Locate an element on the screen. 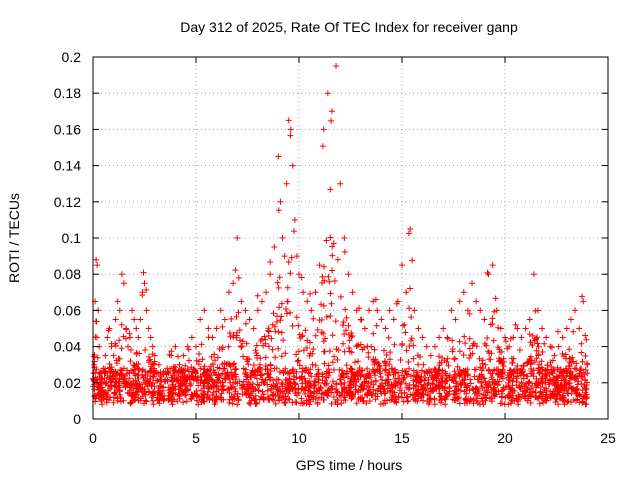  y-tick-label: 0.08 is located at coordinates (67, 274).